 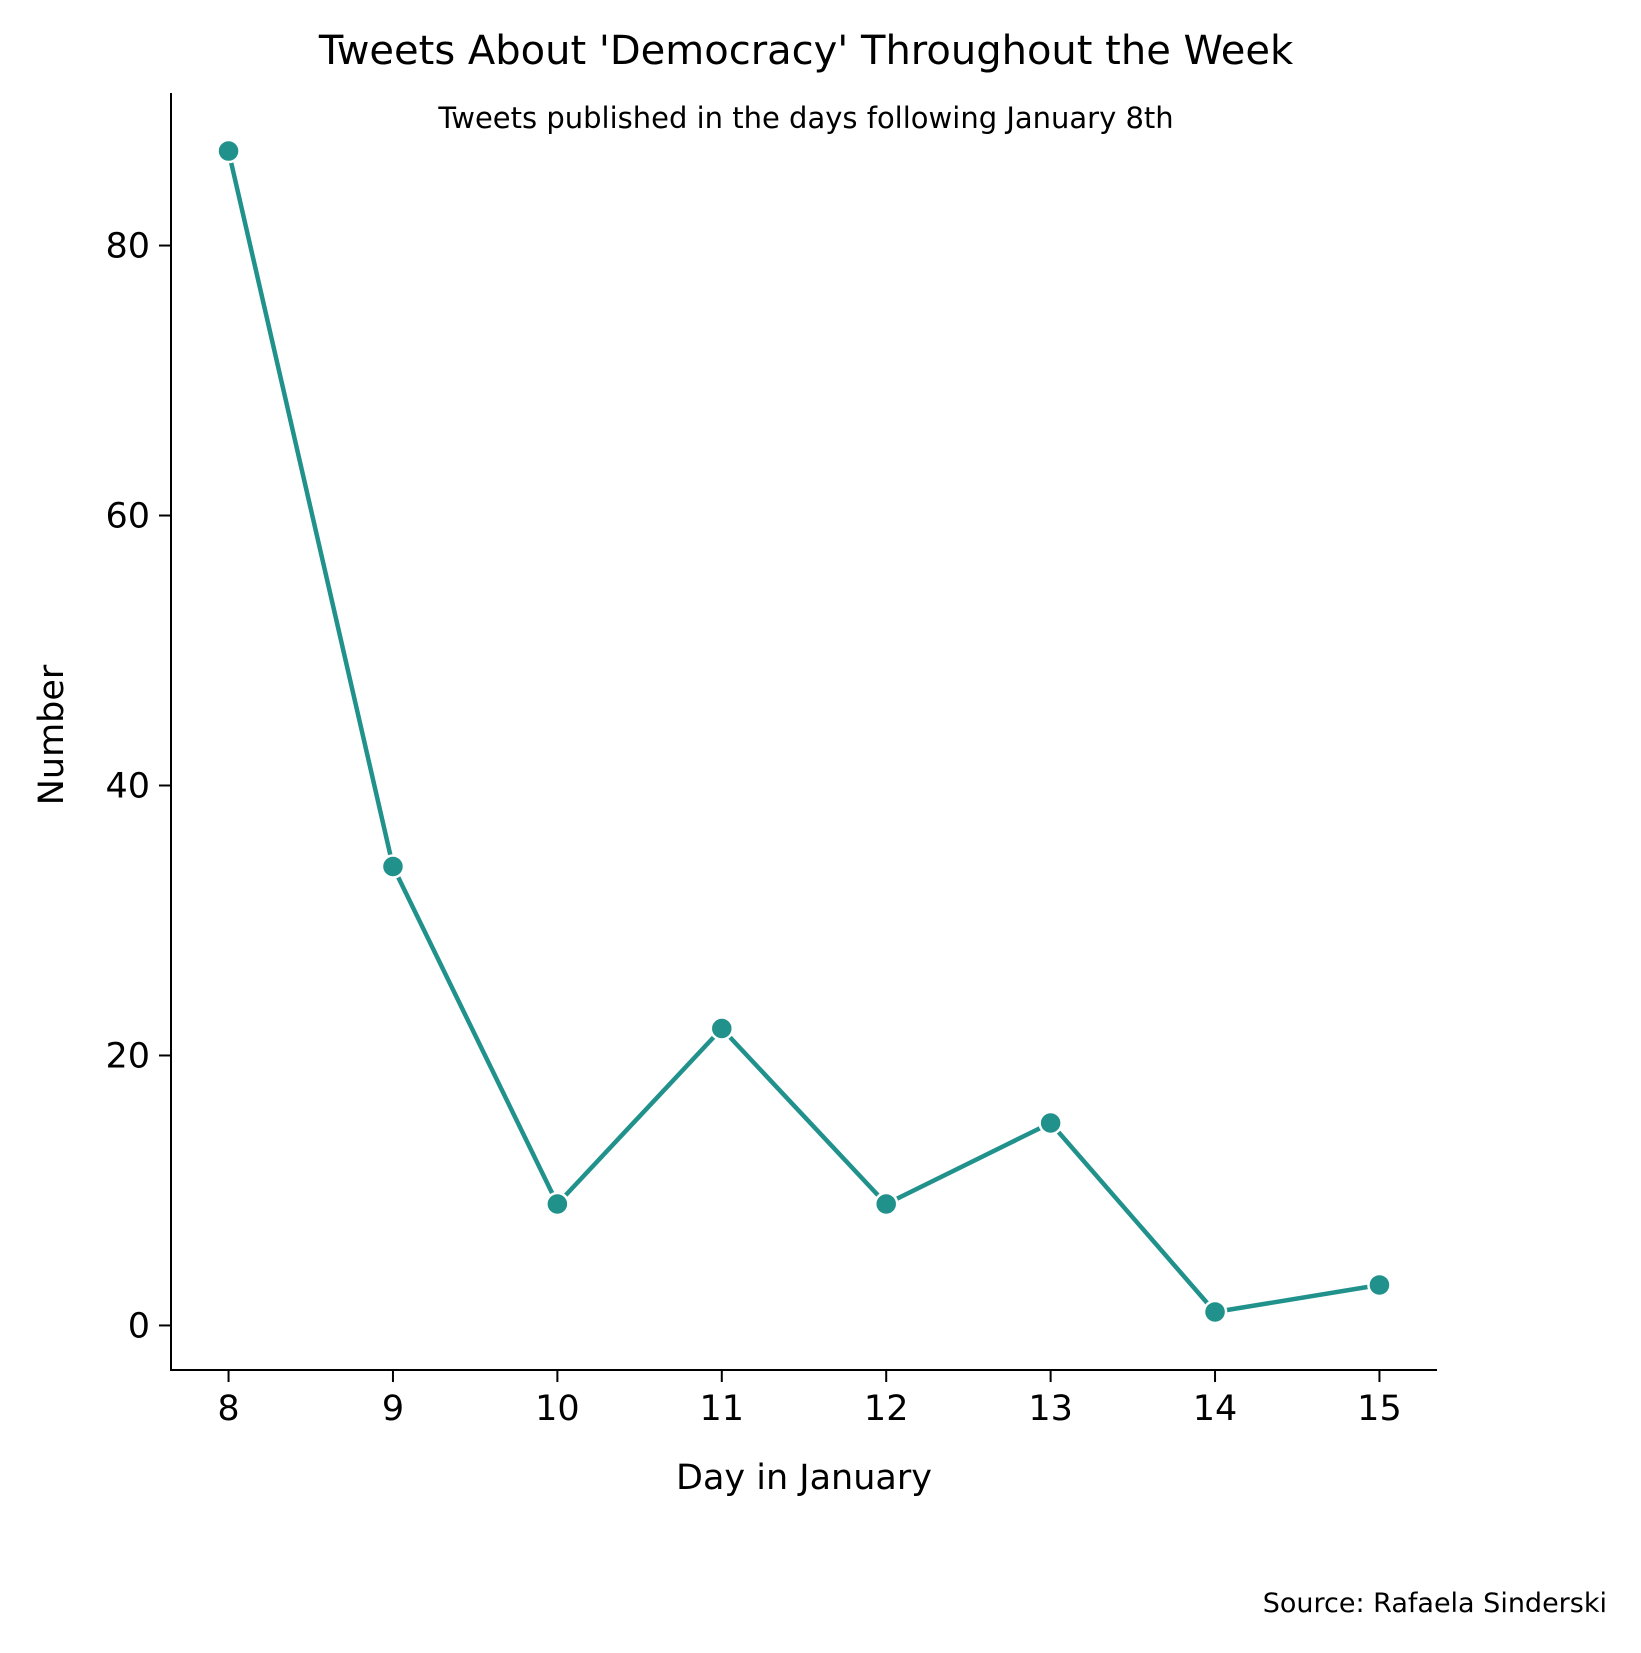 I want to click on x-tick-label: 13, so click(x=1050, y=1409).